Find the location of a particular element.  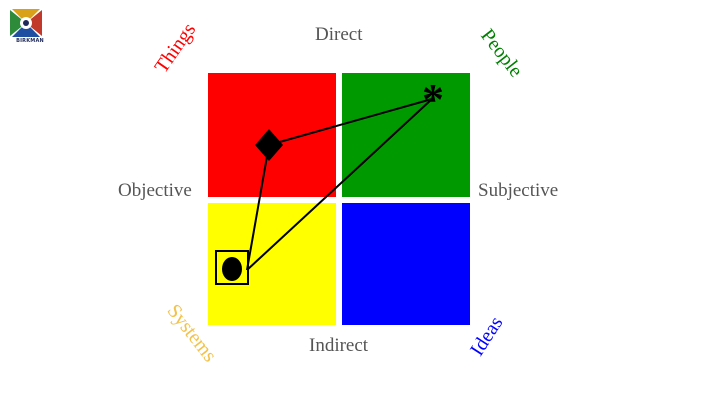

axis-label-direct: Direct is located at coordinates (339, 34).